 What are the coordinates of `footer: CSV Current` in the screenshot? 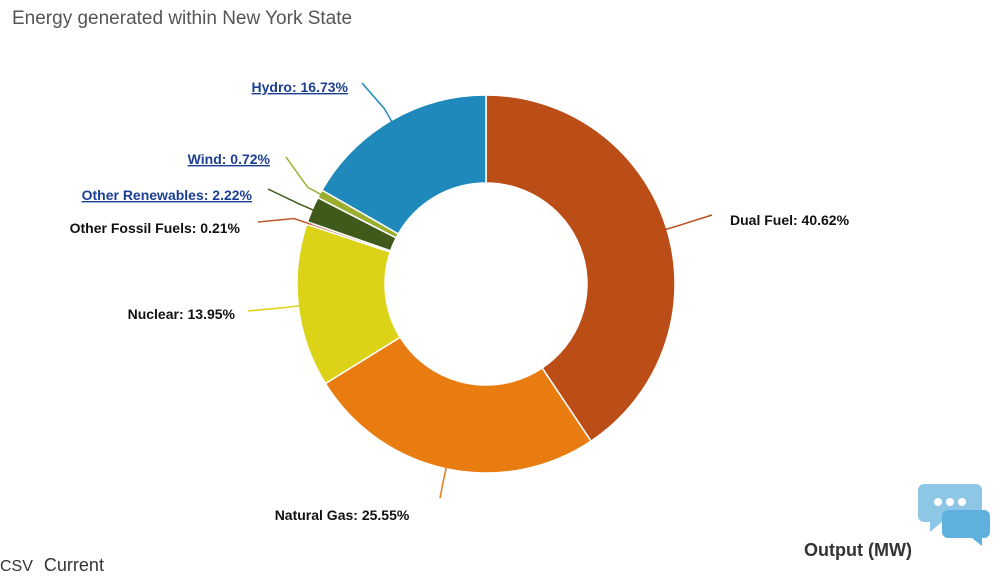 It's located at (52, 565).